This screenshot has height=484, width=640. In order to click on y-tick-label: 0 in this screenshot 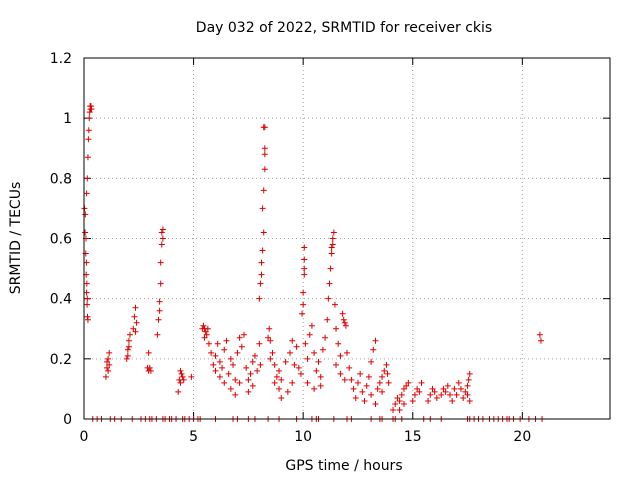, I will do `click(67, 420)`.